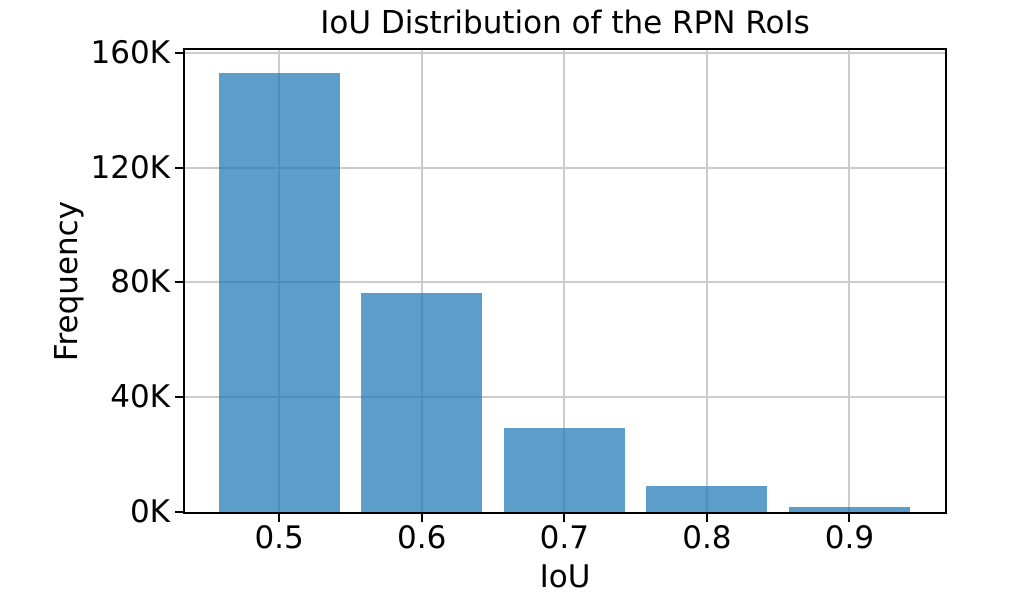 Image resolution: width=1009 pixels, height=600 pixels. I want to click on gridline-x-0.6, so click(421, 281).